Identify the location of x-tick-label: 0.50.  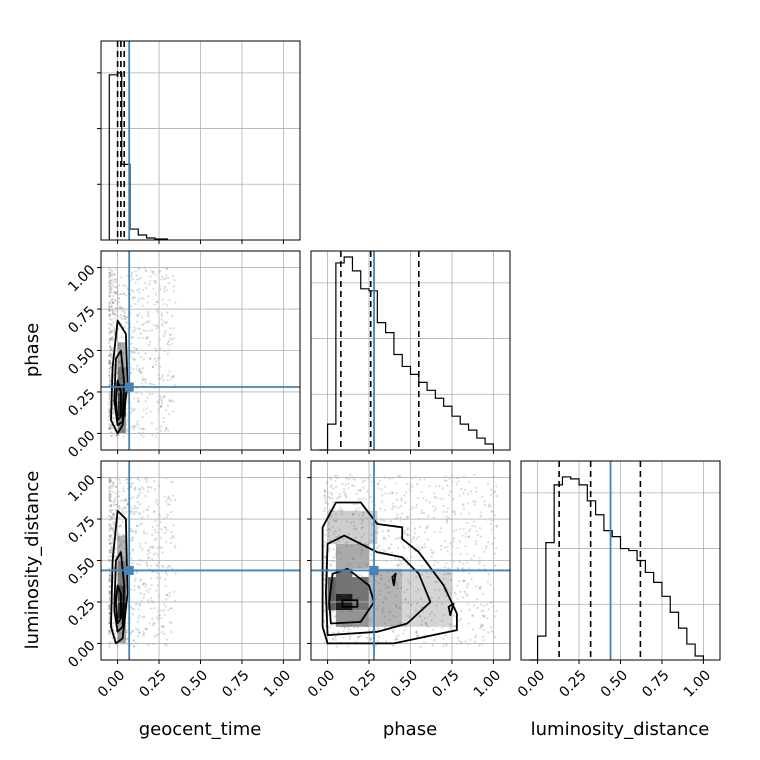
(404, 683).